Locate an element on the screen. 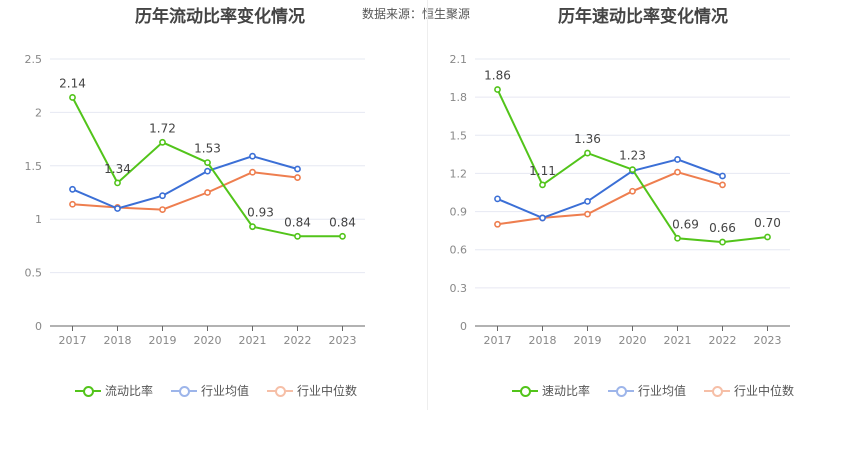  data-label: 0.84 is located at coordinates (342, 222).